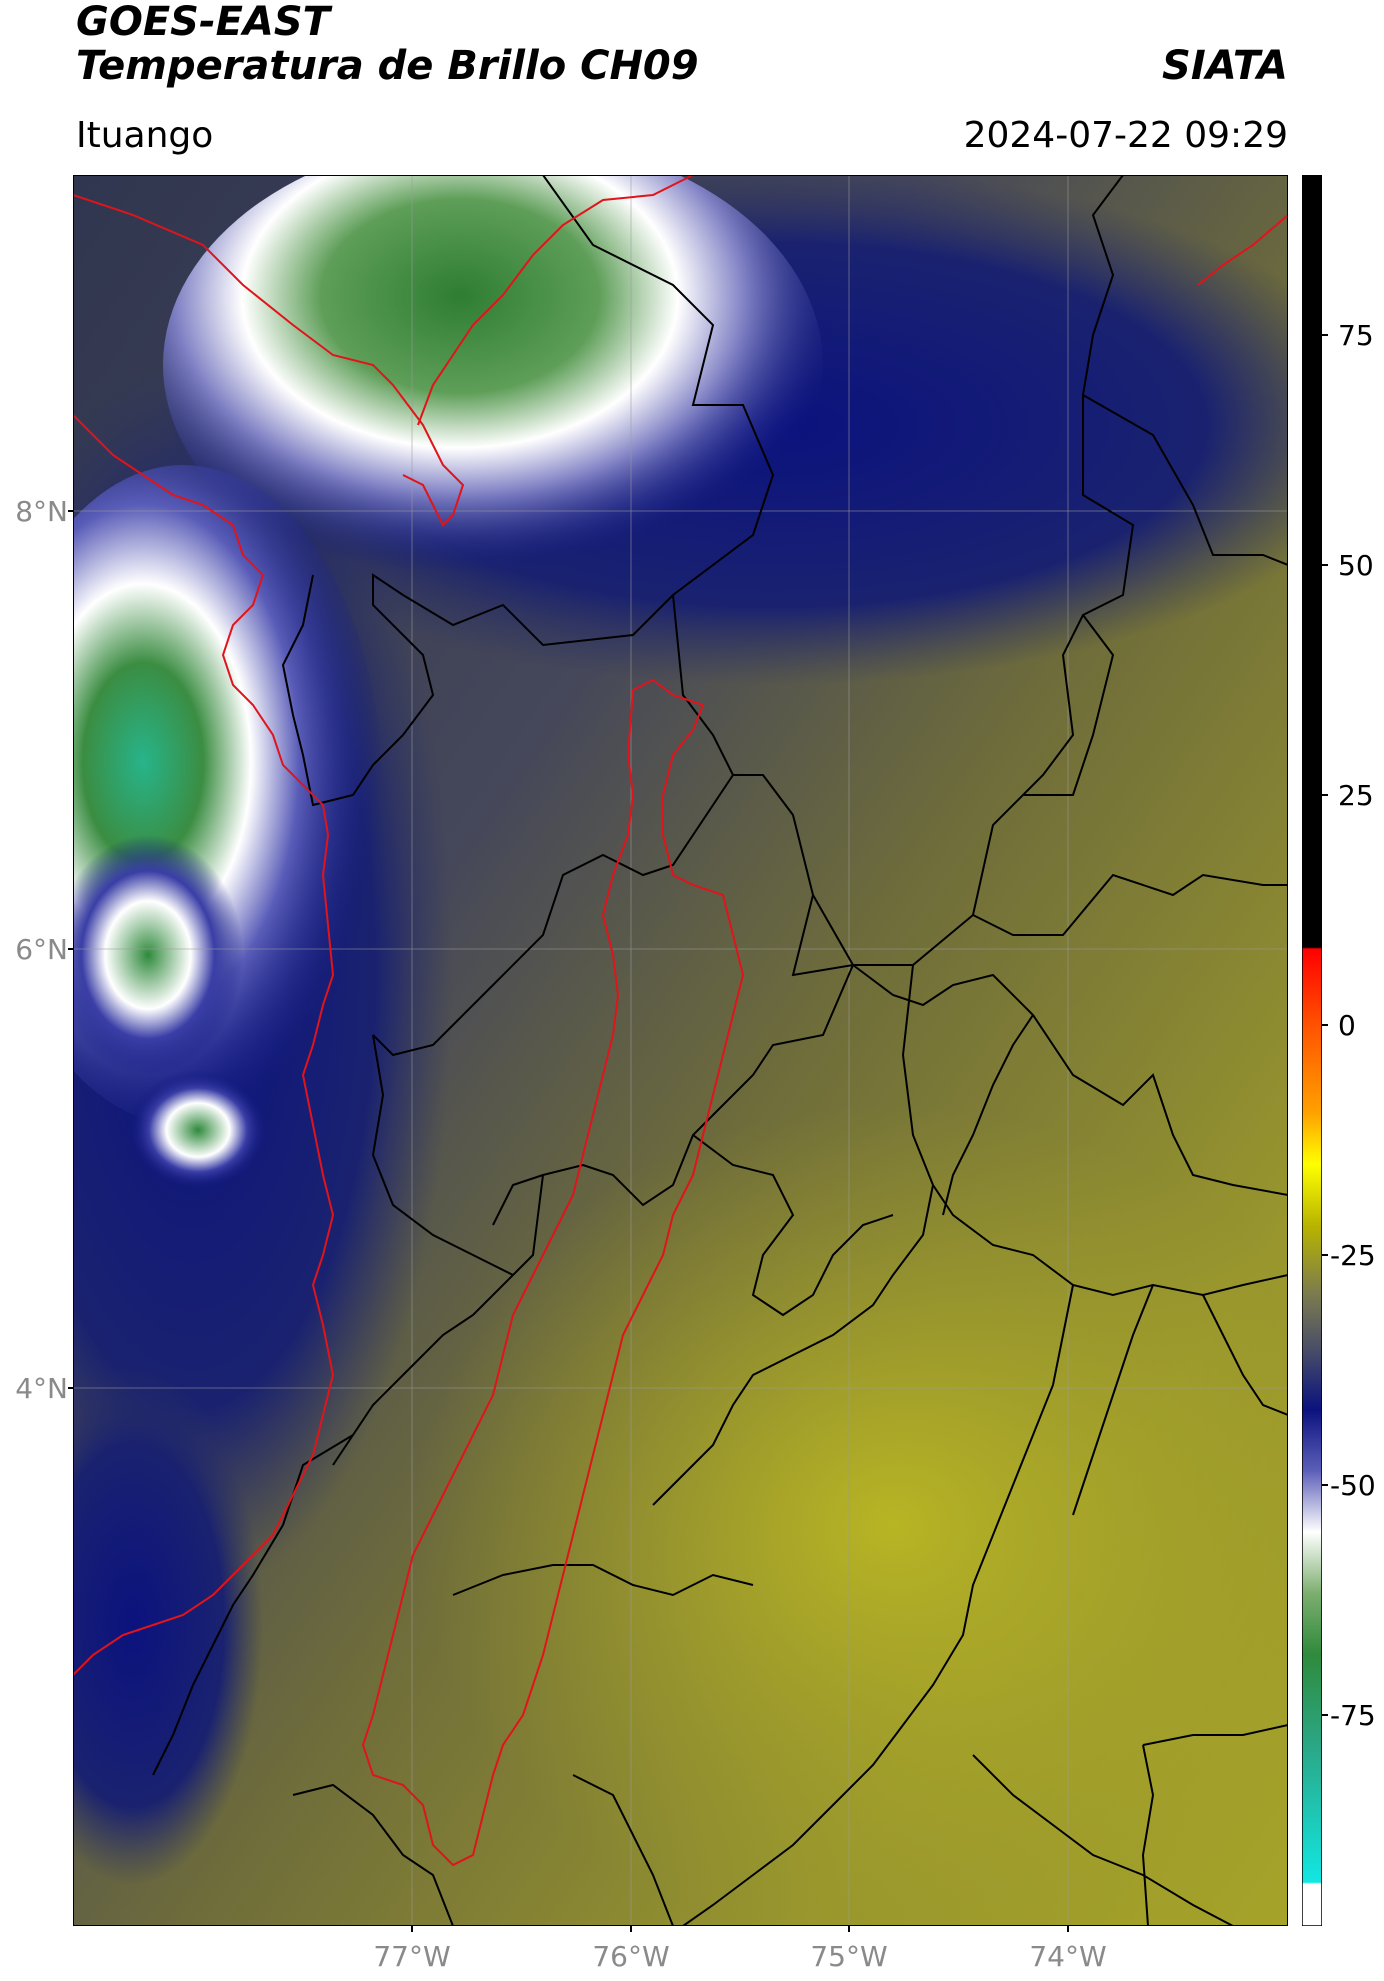 This screenshot has width=1384, height=1981. Describe the element at coordinates (1356, 335) in the screenshot. I see `colorbar-tick-label: 75` at that location.